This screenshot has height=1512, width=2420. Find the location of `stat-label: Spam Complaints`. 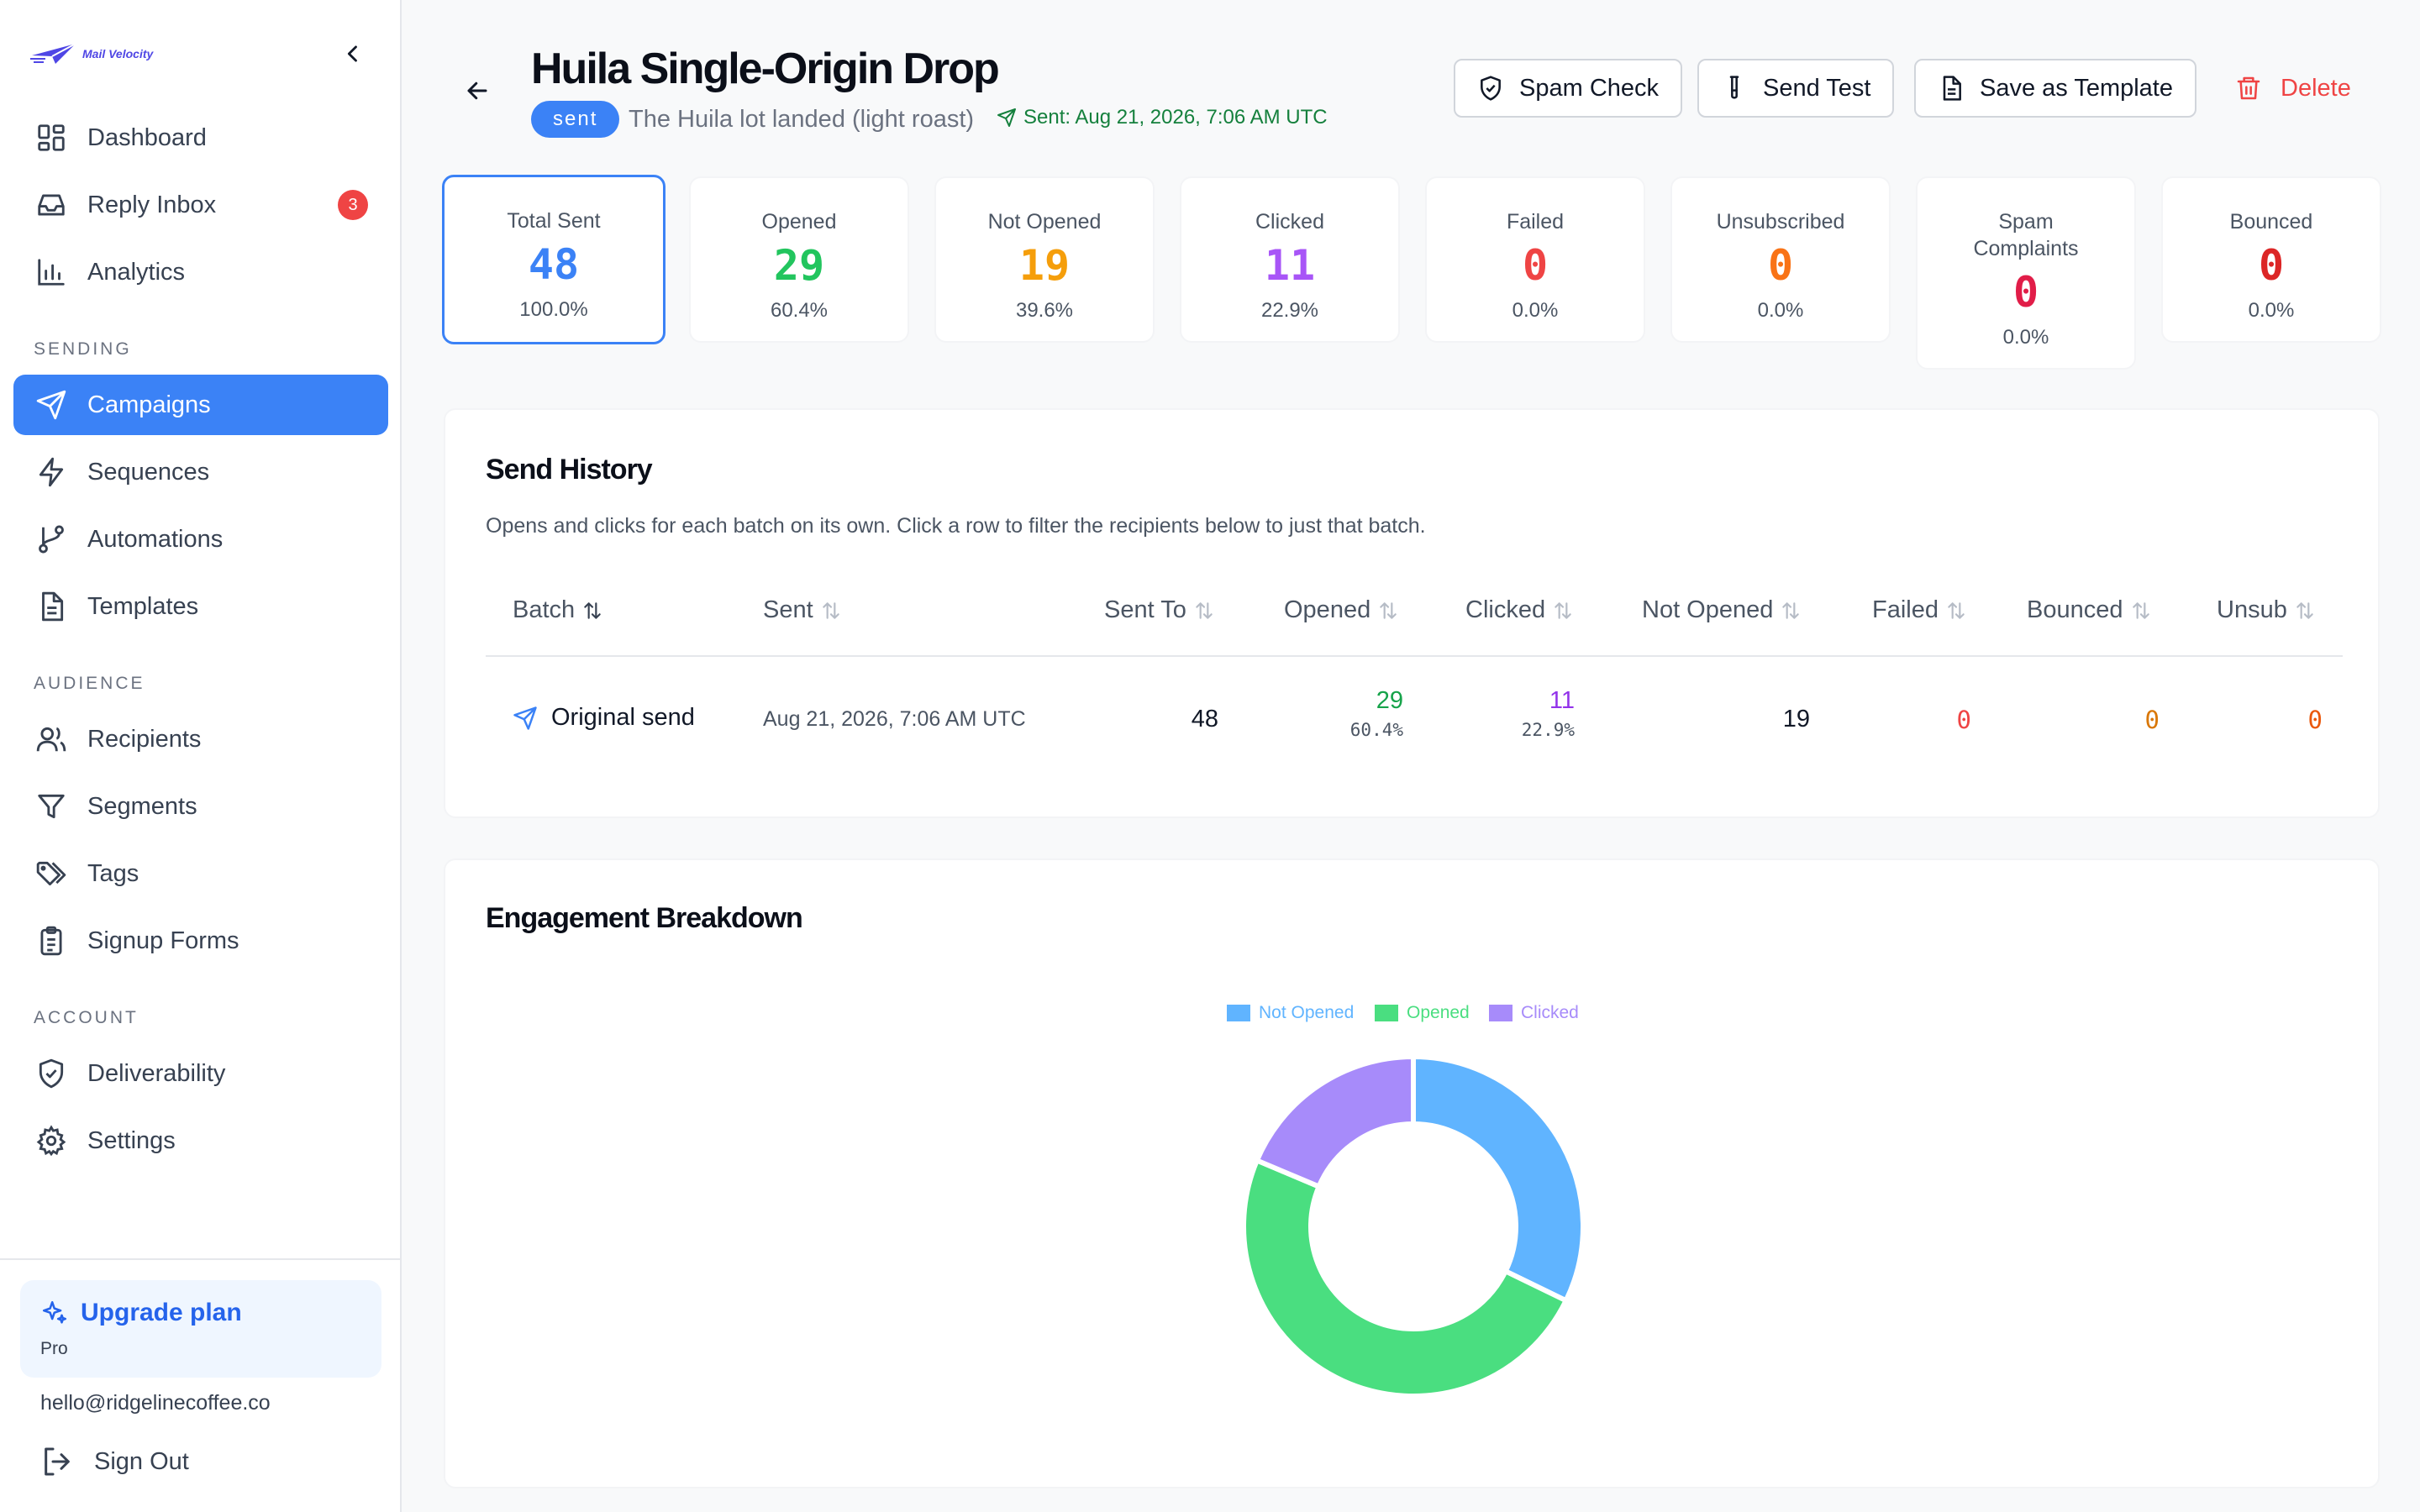

stat-label: Spam Complaints is located at coordinates (2026, 235).